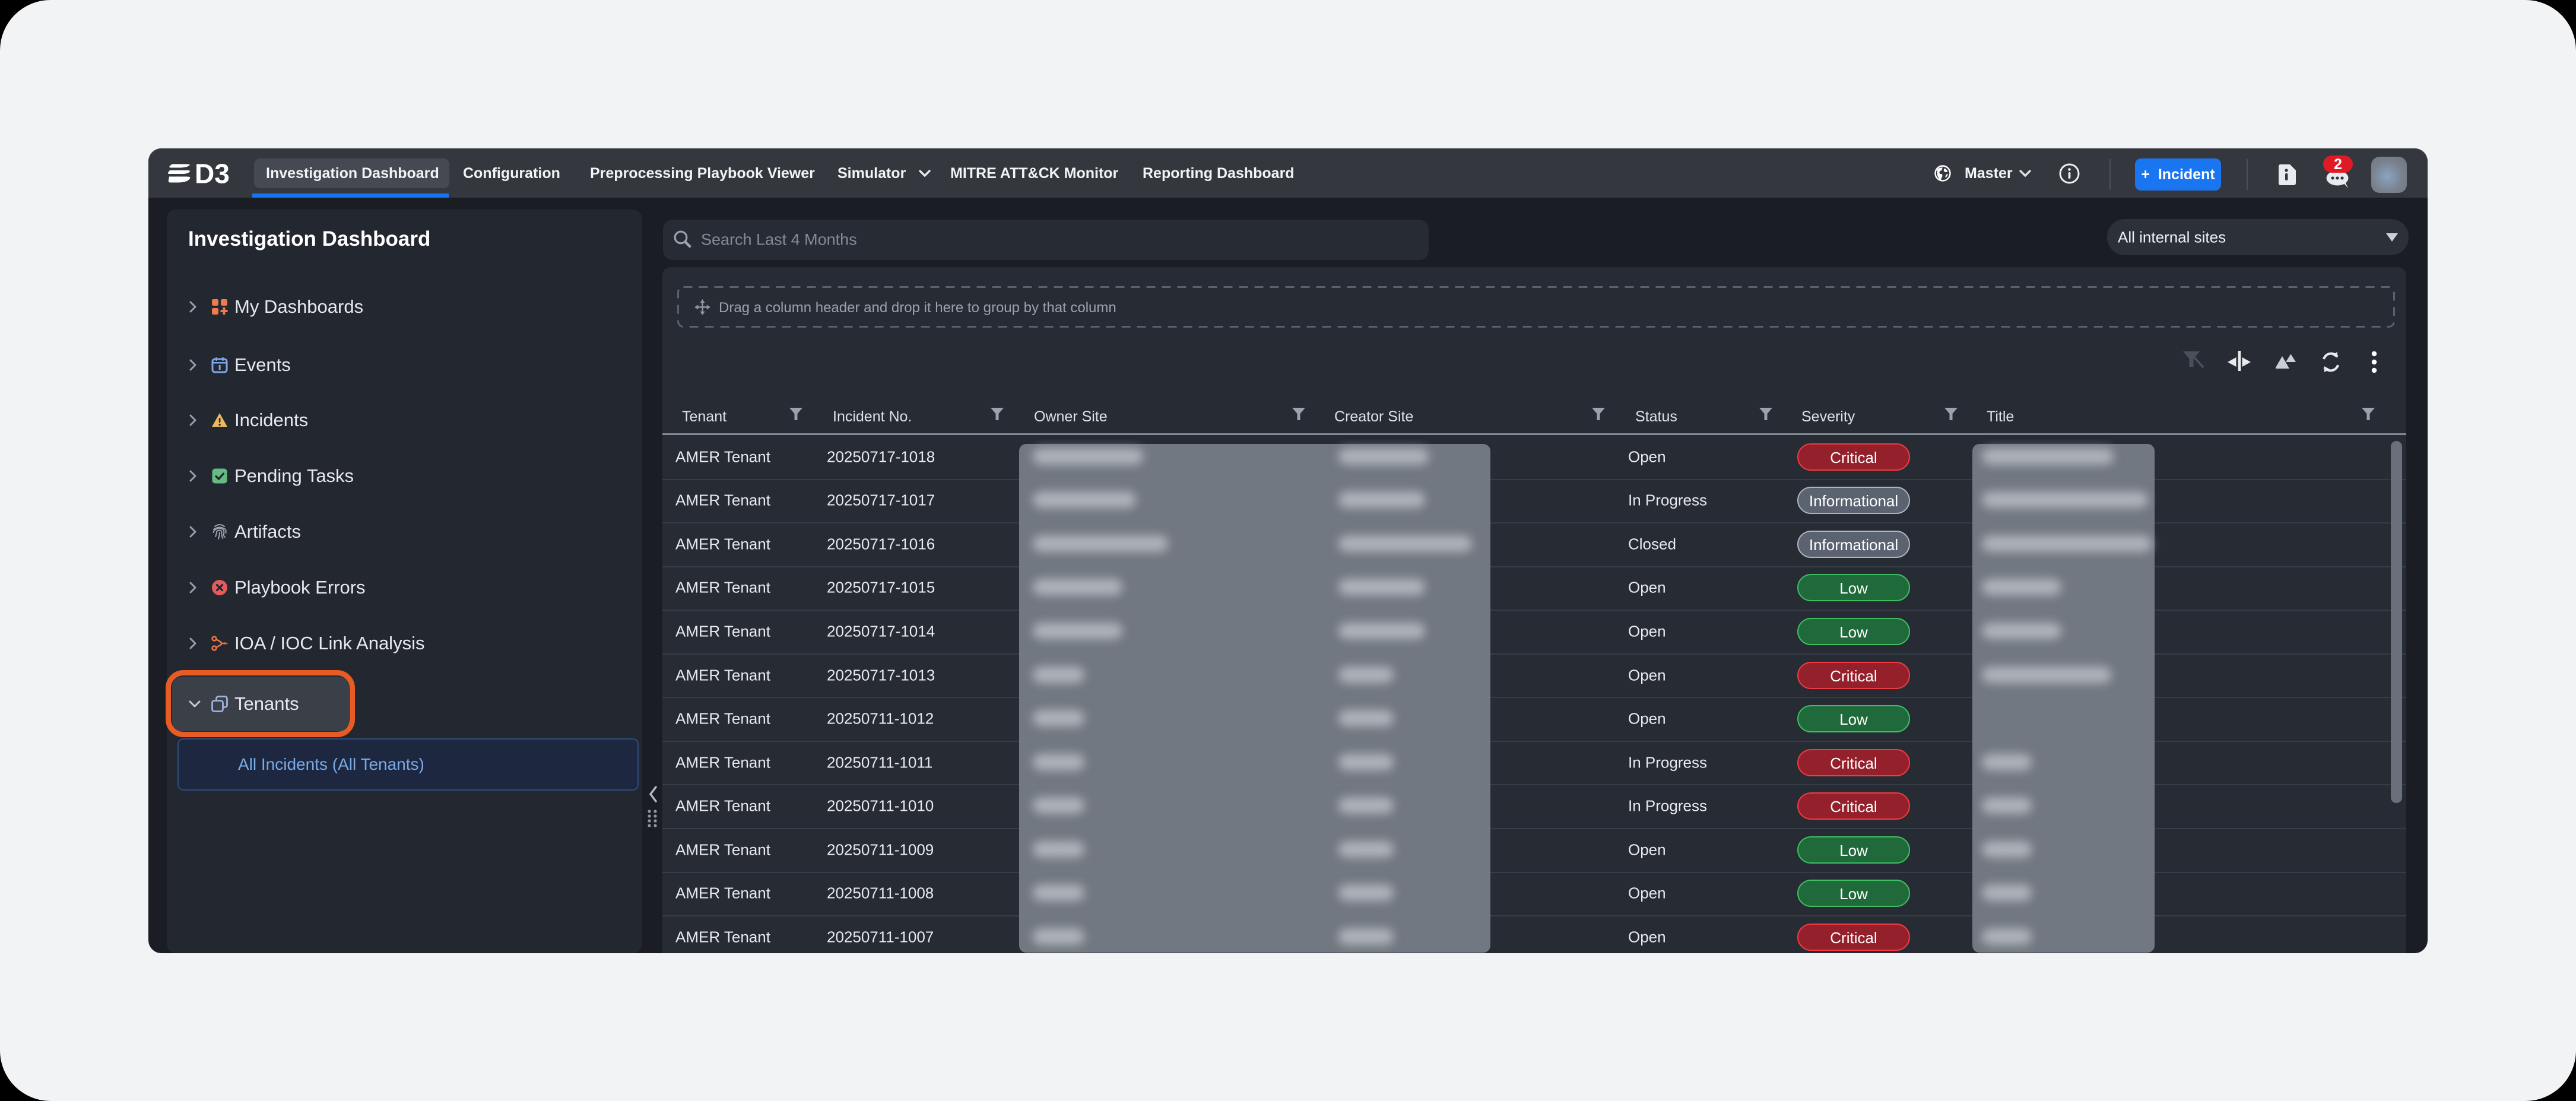 The width and height of the screenshot is (2576, 1101). I want to click on svg-text: 2, so click(2338, 164).